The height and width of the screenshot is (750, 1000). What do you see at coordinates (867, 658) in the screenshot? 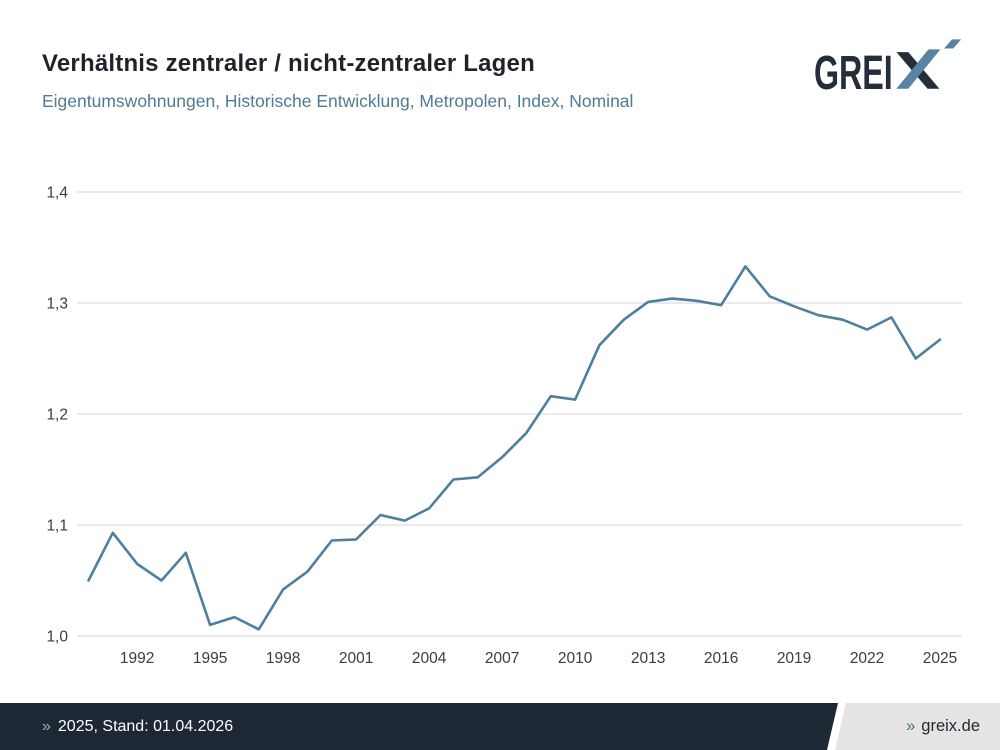
I see `x-tick-label: 2022` at bounding box center [867, 658].